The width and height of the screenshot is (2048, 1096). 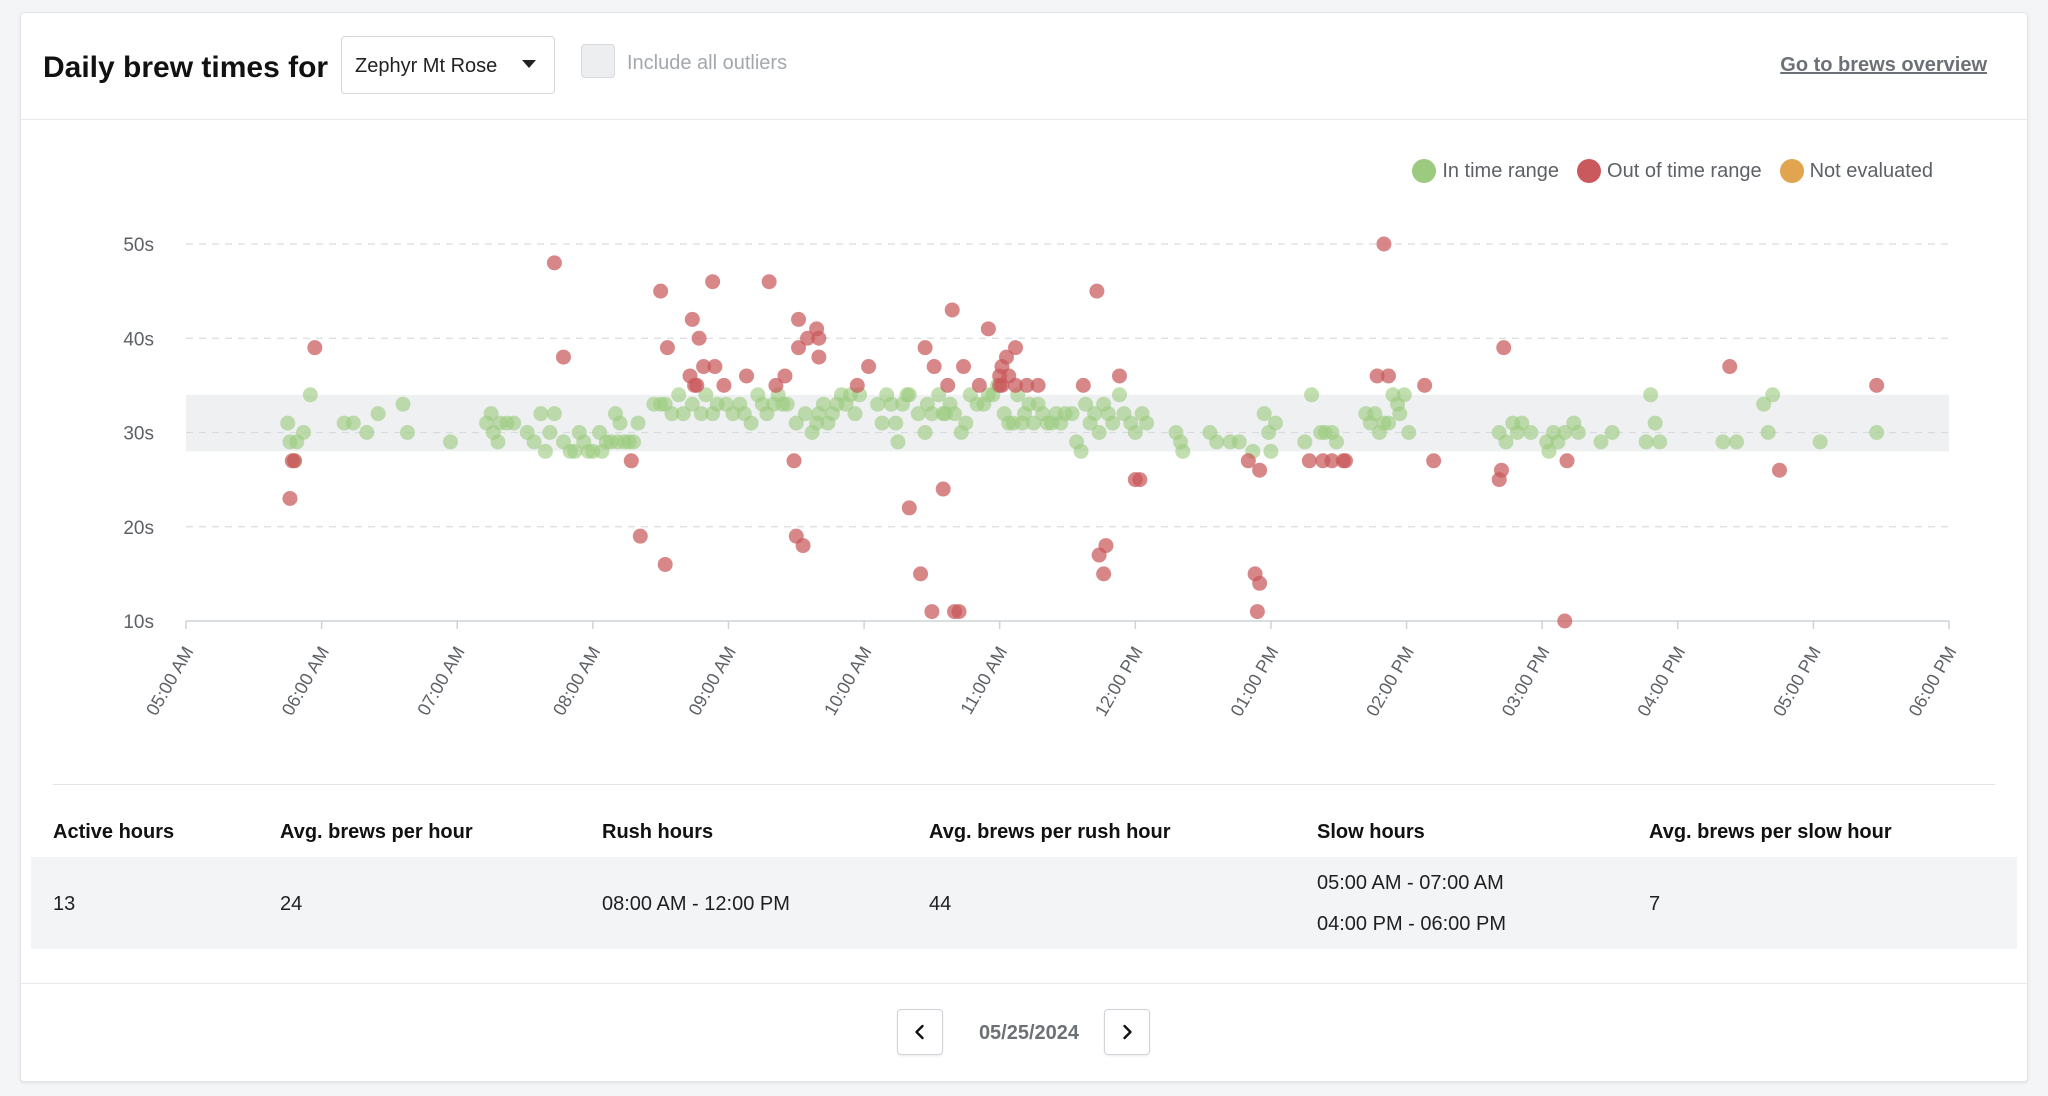 I want to click on previous-day-button, so click(x=920, y=1032).